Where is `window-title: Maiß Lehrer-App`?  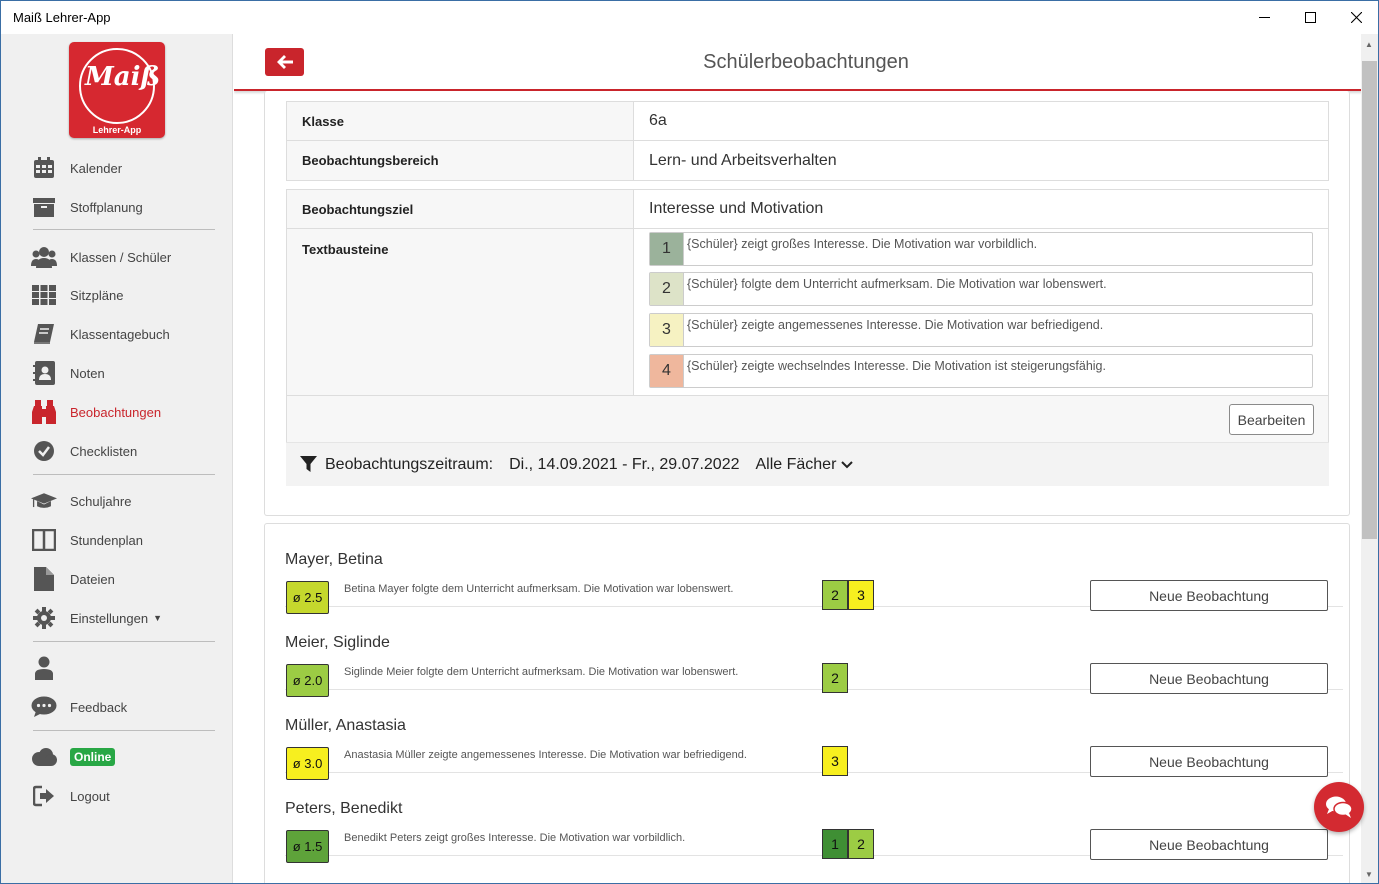 window-title: Maiß Lehrer-App is located at coordinates (62, 17).